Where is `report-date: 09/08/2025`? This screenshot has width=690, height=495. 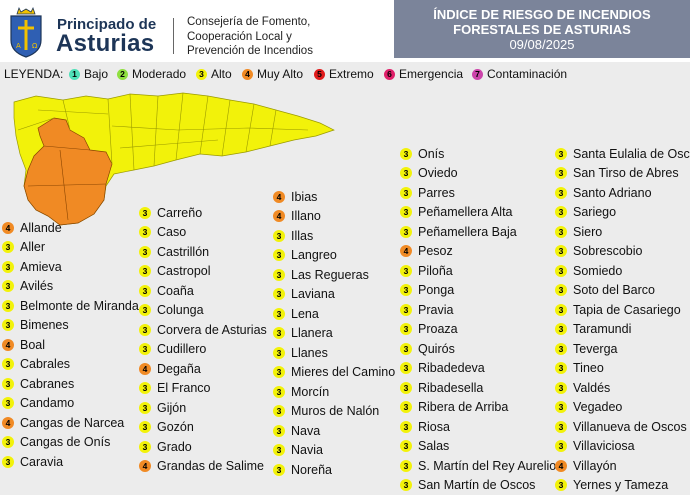 report-date: 09/08/2025 is located at coordinates (542, 45).